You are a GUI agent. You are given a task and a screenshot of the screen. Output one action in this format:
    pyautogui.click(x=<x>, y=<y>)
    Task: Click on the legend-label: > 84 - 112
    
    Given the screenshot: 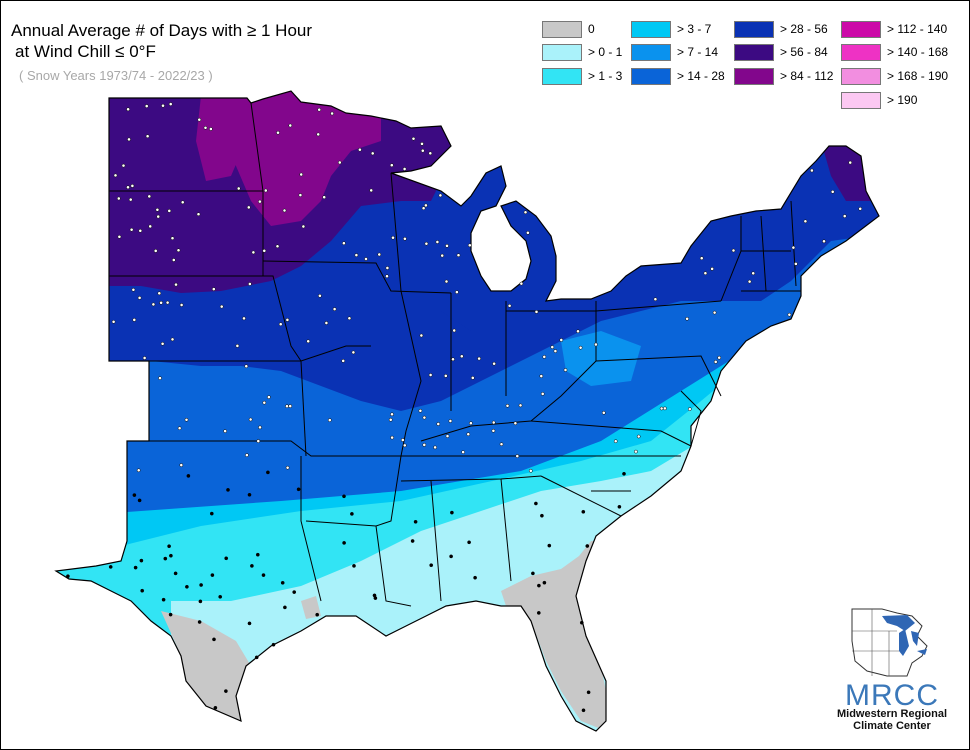 What is the action you would take?
    pyautogui.click(x=807, y=76)
    